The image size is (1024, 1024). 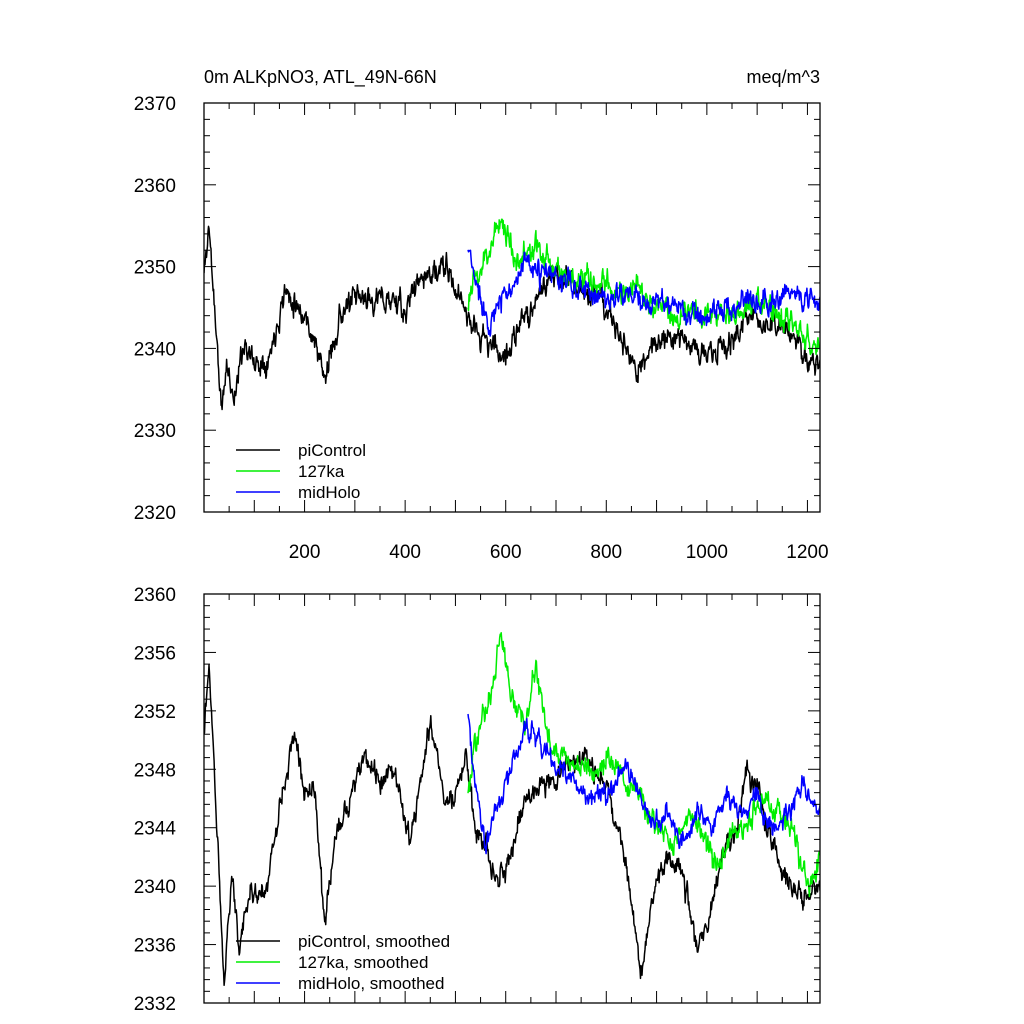 What do you see at coordinates (405, 552) in the screenshot?
I see `x-tick-label: 400` at bounding box center [405, 552].